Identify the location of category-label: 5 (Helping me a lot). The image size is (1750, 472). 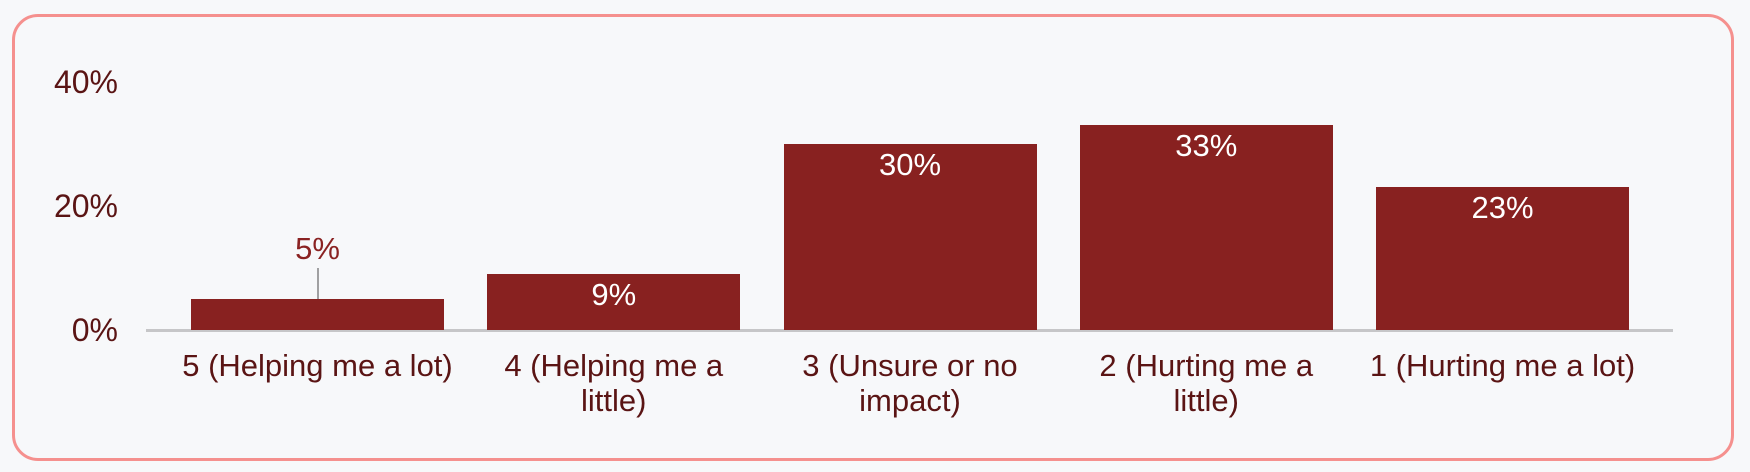
(318, 365).